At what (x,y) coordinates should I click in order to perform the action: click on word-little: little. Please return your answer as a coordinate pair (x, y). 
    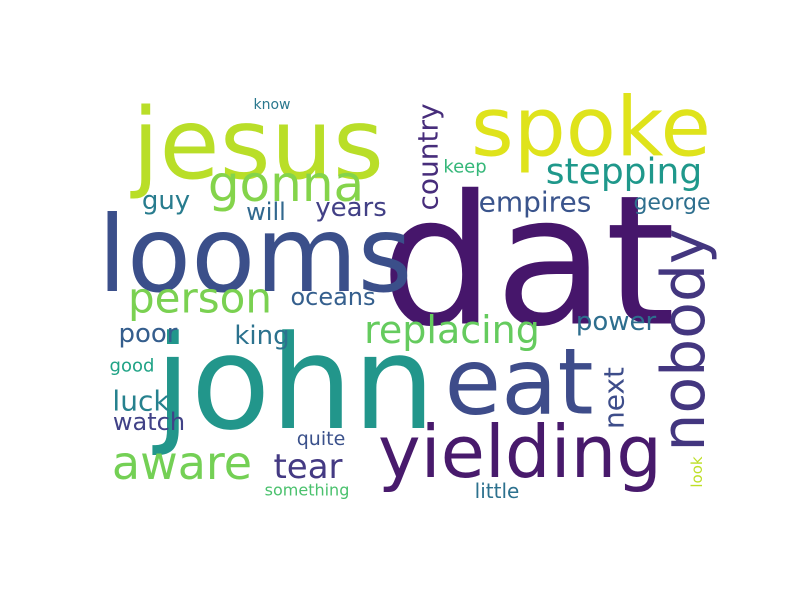
    Looking at the image, I should click on (497, 491).